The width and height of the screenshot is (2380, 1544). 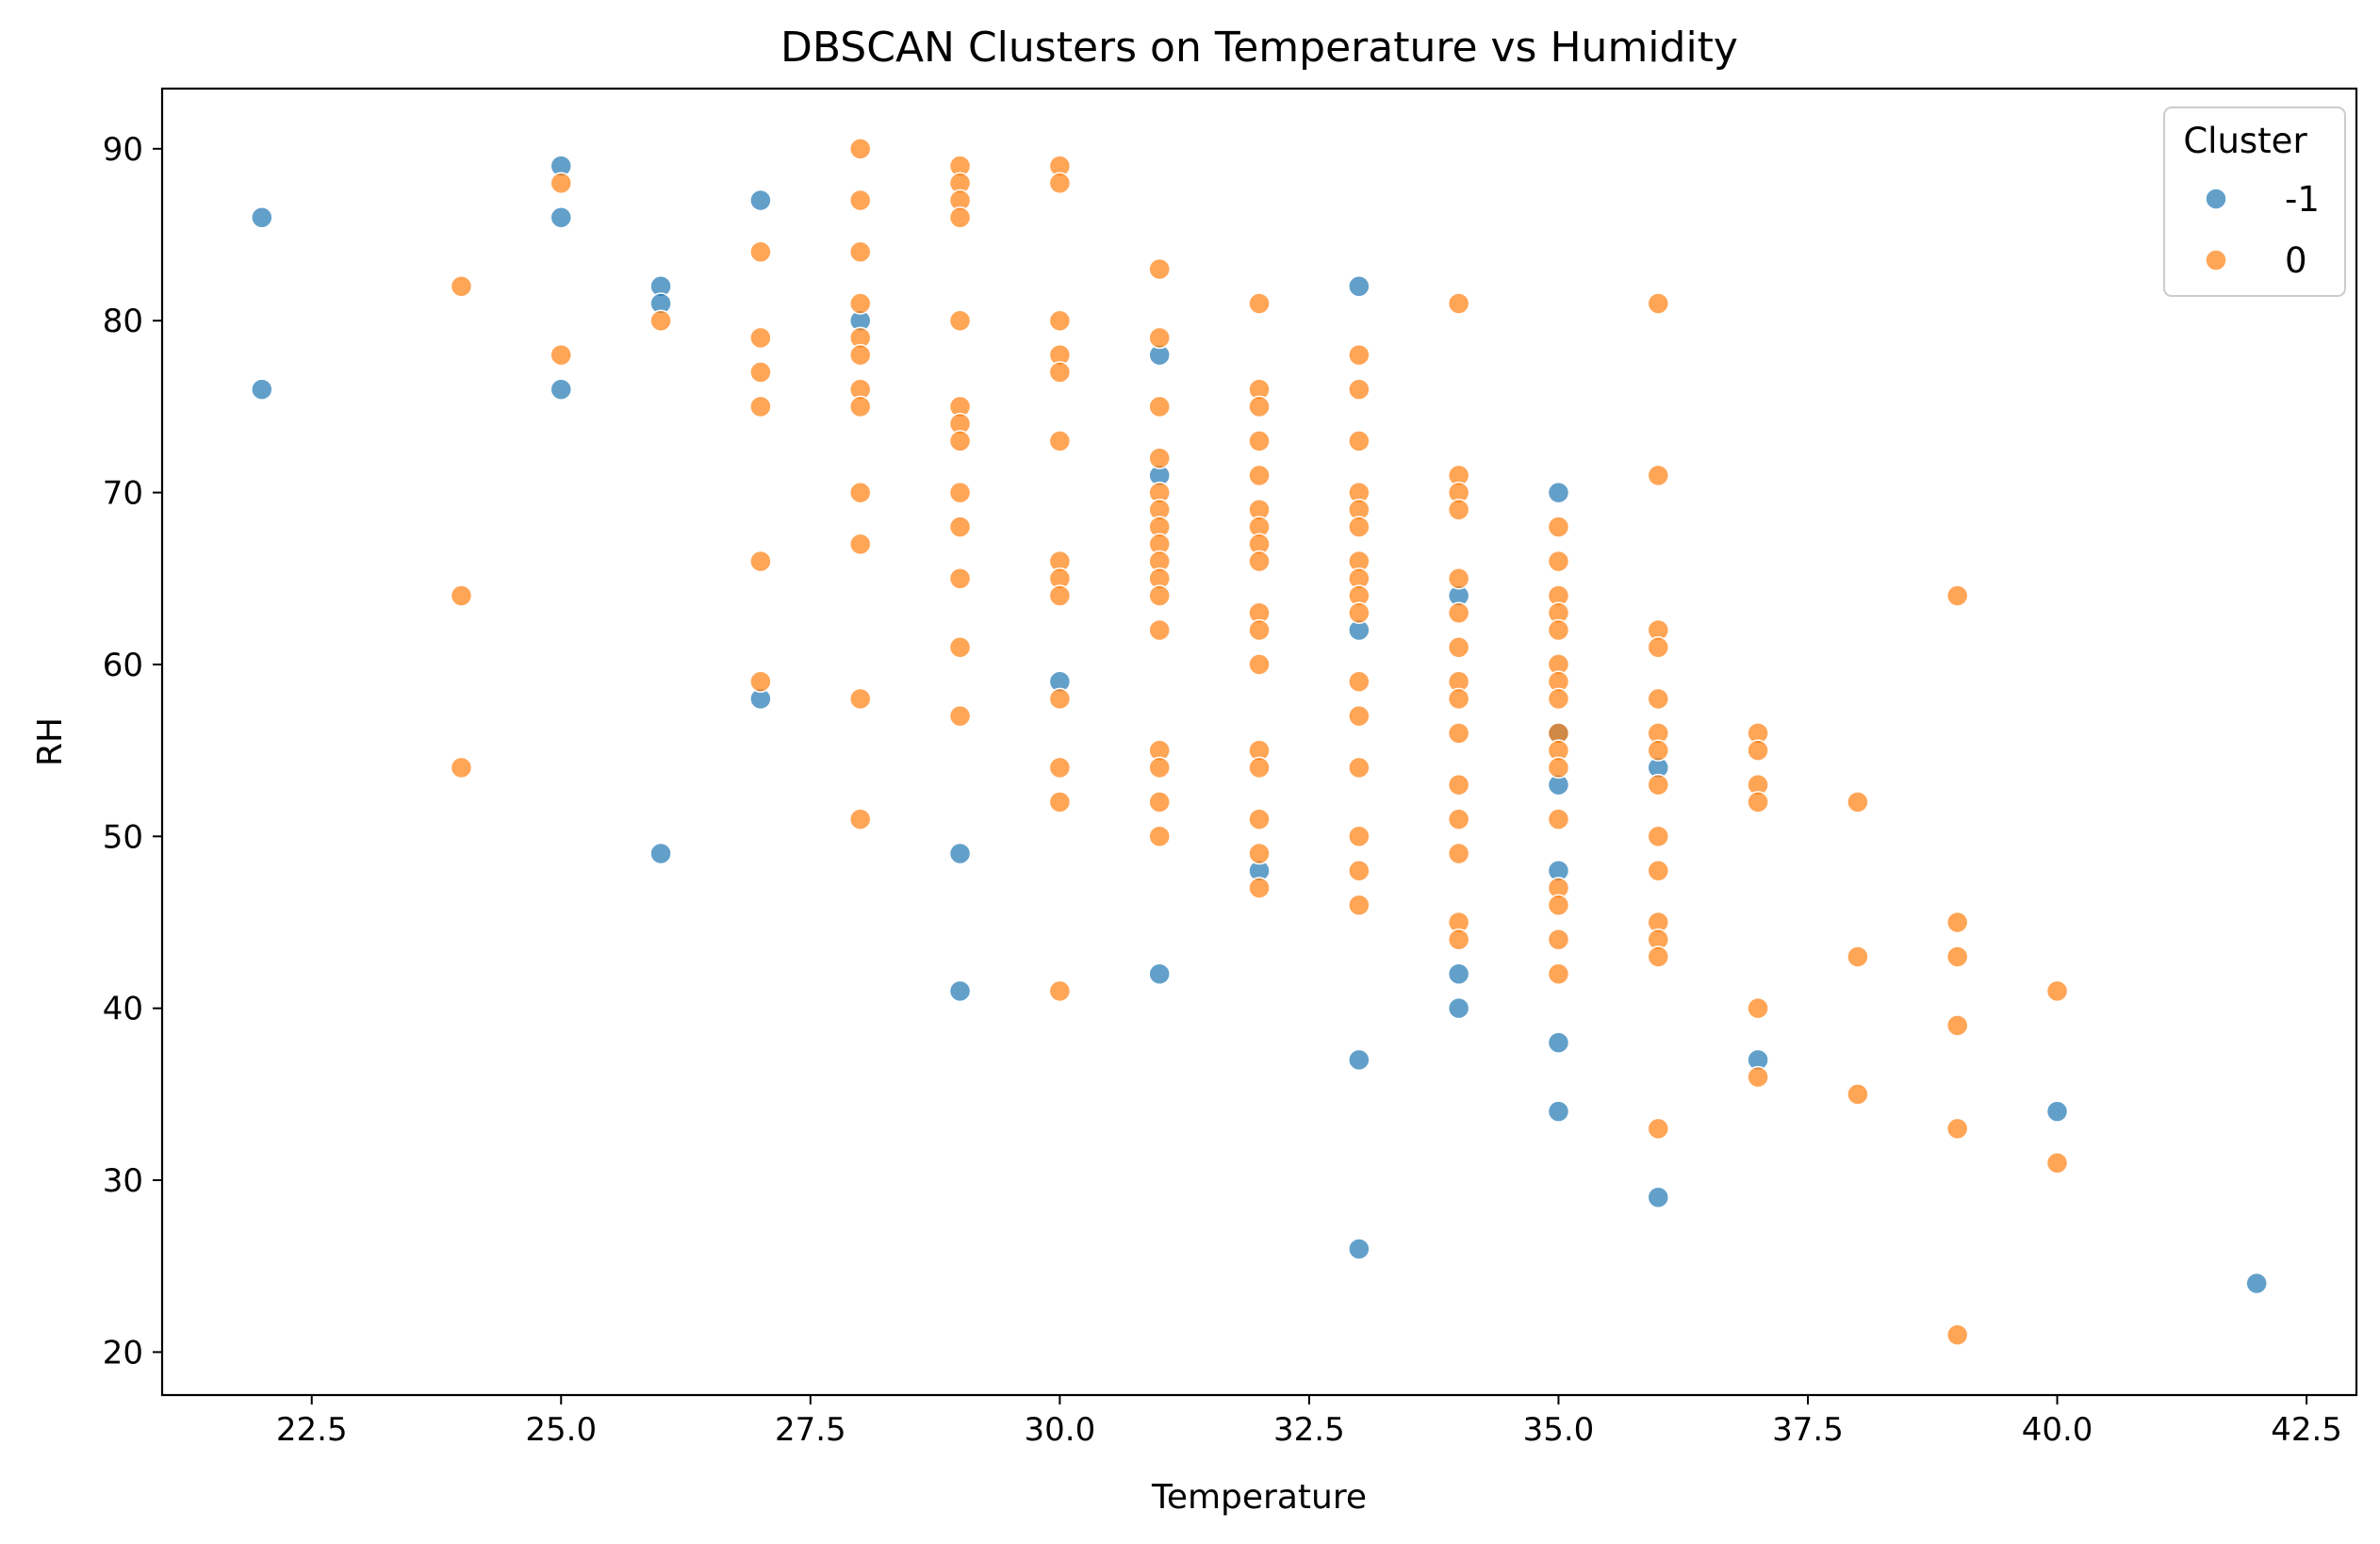 What do you see at coordinates (1309, 1422) in the screenshot?
I see `x-axis: 22.5 25.0 27.5 30.0 32.5 35.0 37.5 40.0 42.5` at bounding box center [1309, 1422].